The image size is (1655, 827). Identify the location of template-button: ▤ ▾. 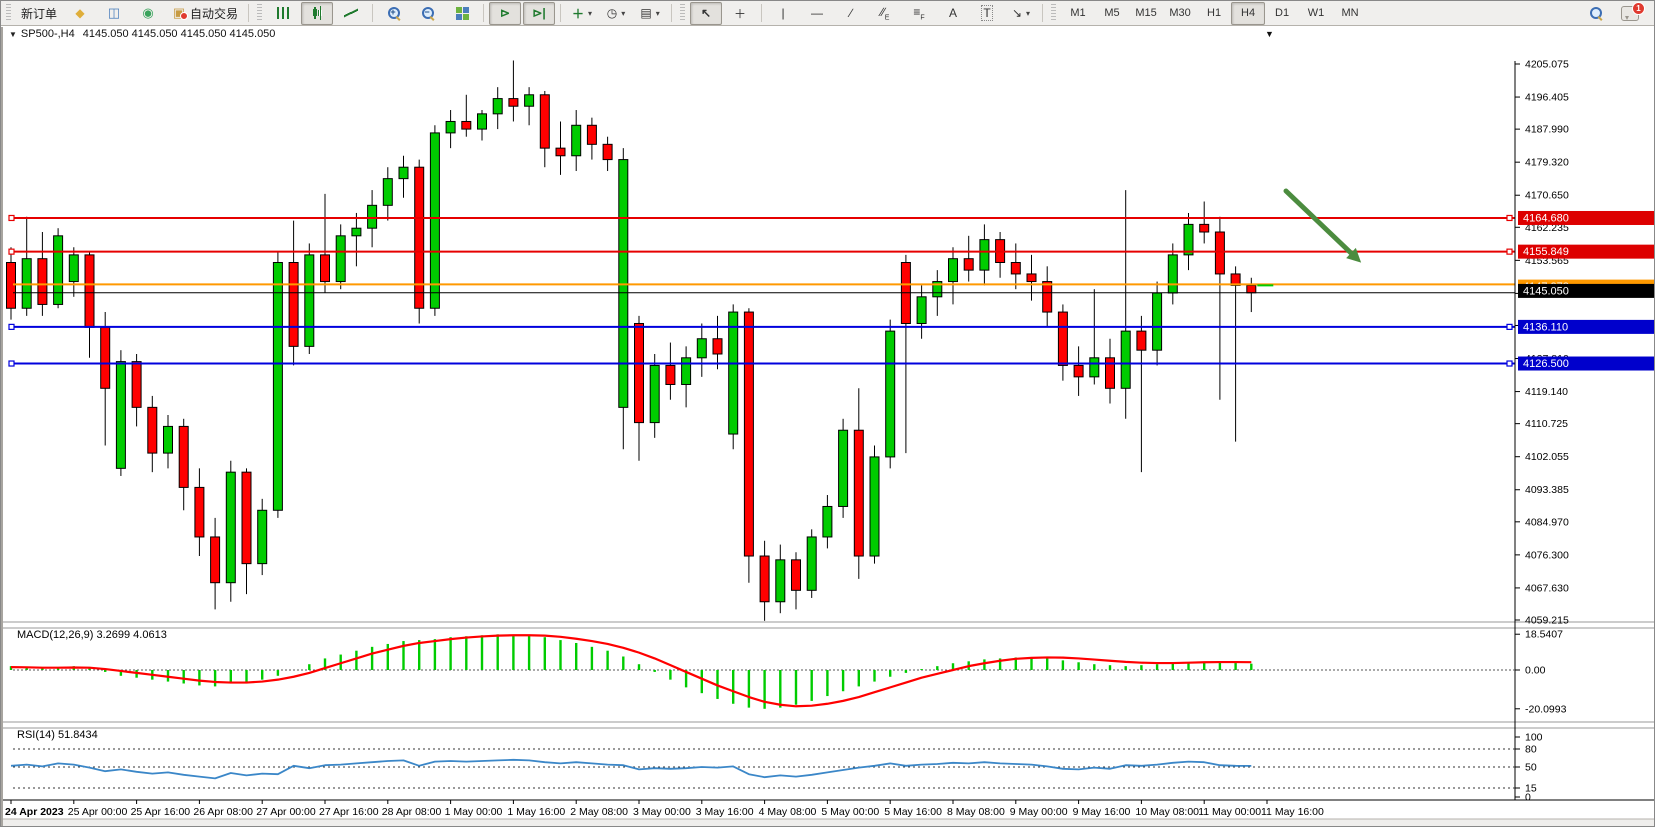
(650, 13).